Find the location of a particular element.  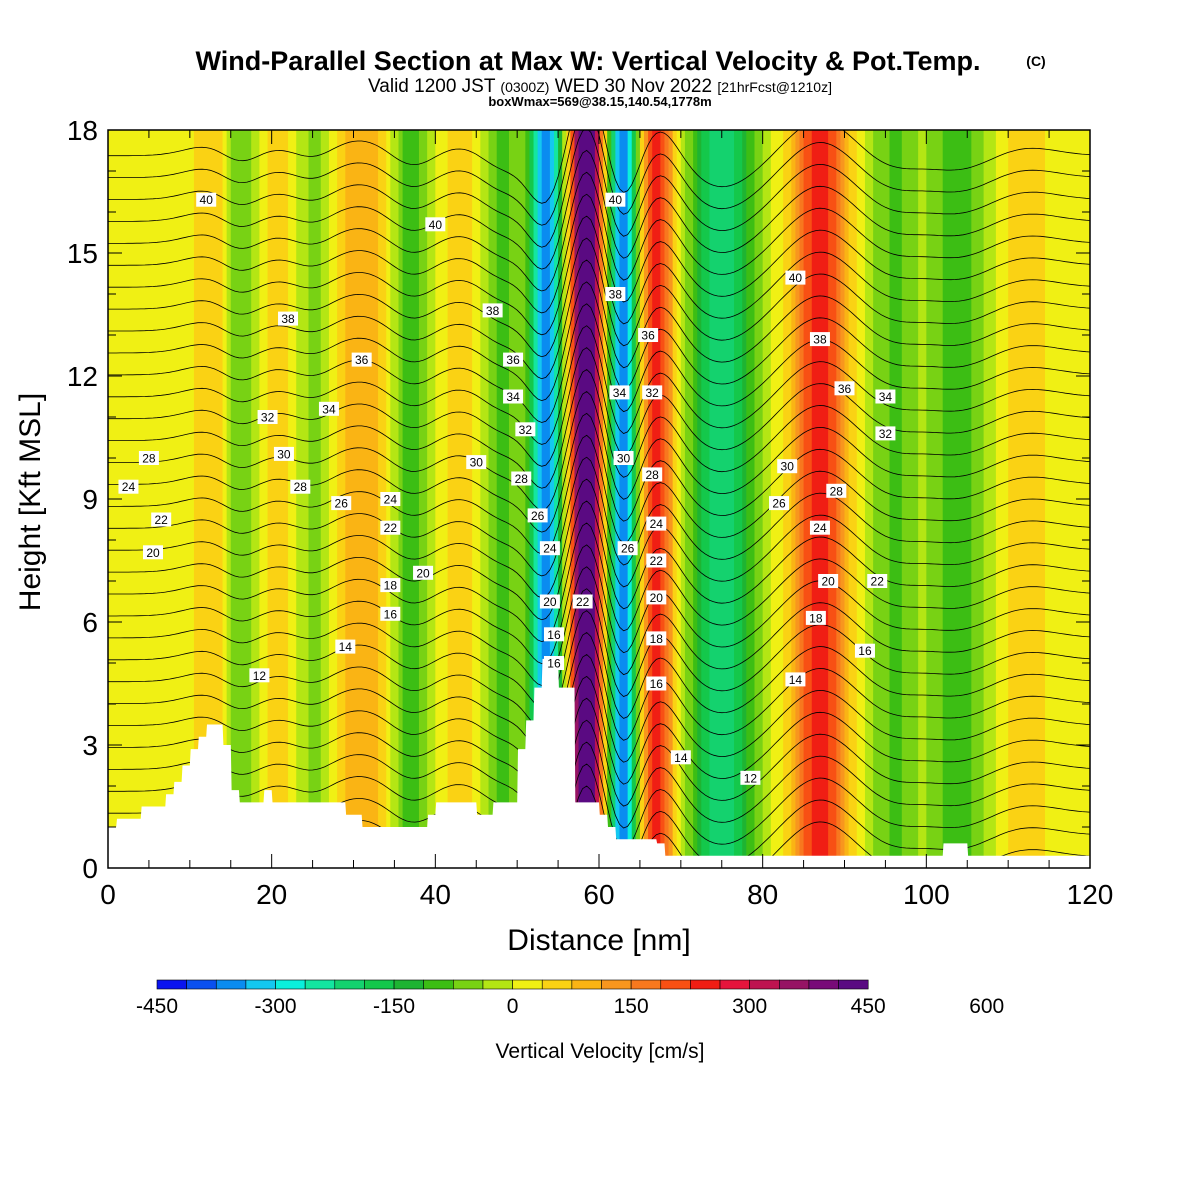

contour-label: 18 is located at coordinates (815, 617).